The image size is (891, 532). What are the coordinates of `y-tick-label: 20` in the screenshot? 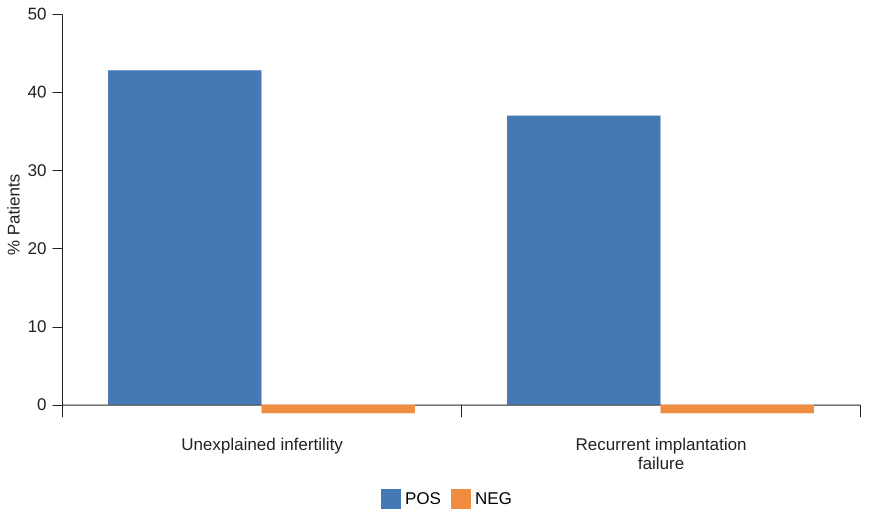 It's located at (37, 248).